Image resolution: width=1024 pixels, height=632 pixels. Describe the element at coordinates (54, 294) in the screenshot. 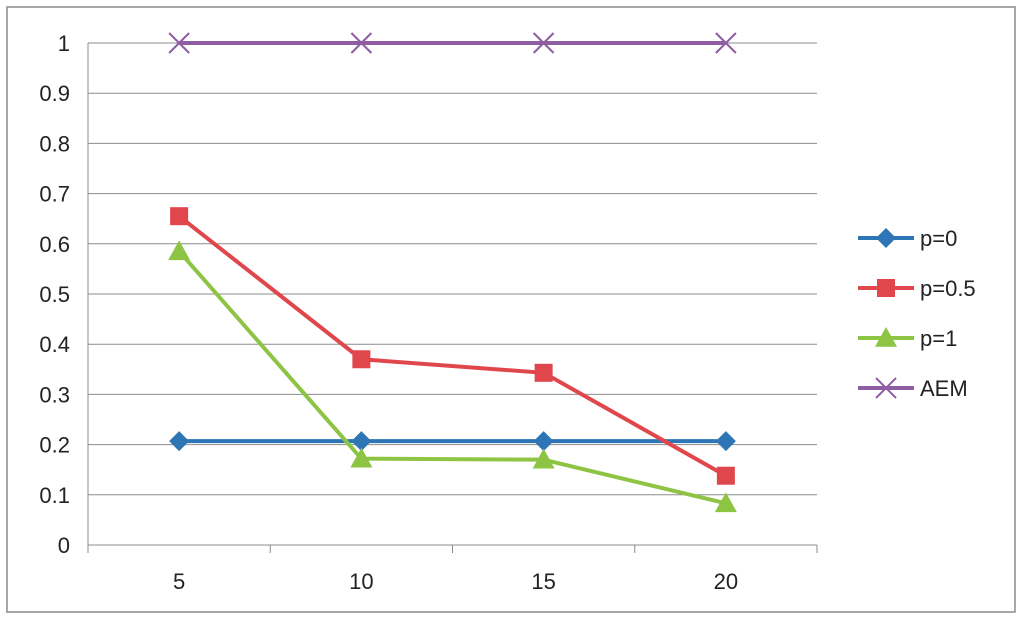

I see `y-tick-label: 0.5` at that location.